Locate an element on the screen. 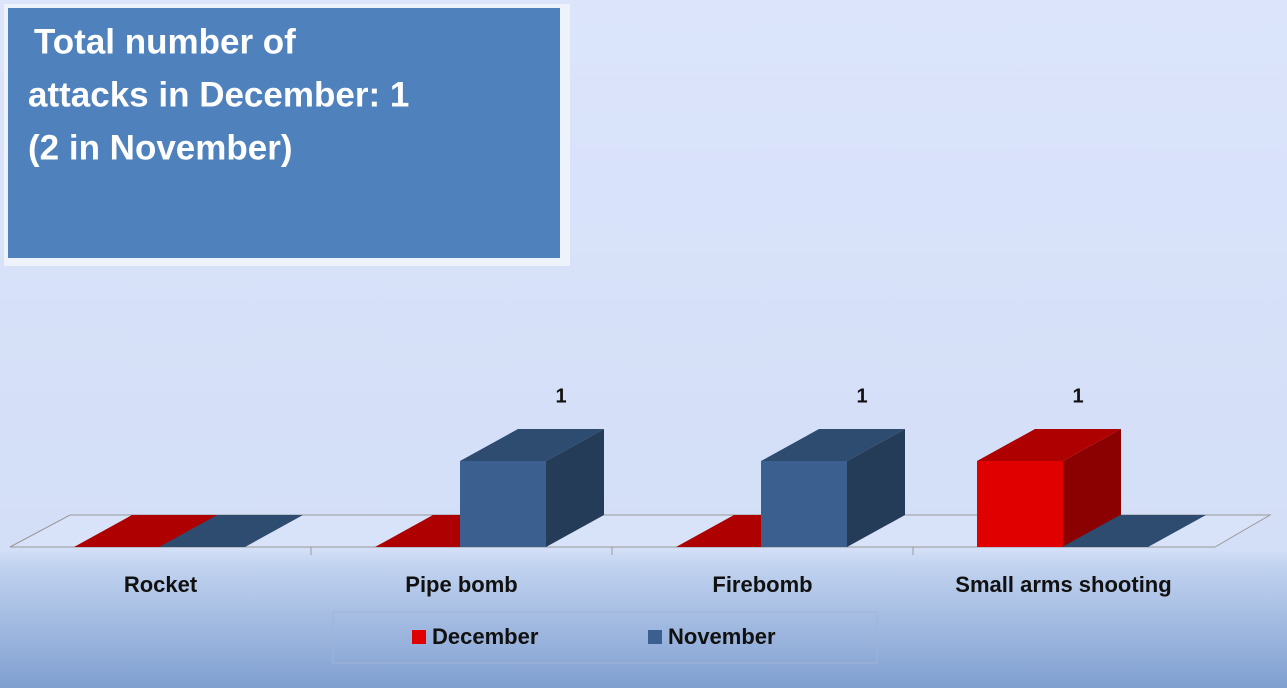 This screenshot has width=1287, height=688. x-tick-label: Pipe bomb is located at coordinates (461, 584).